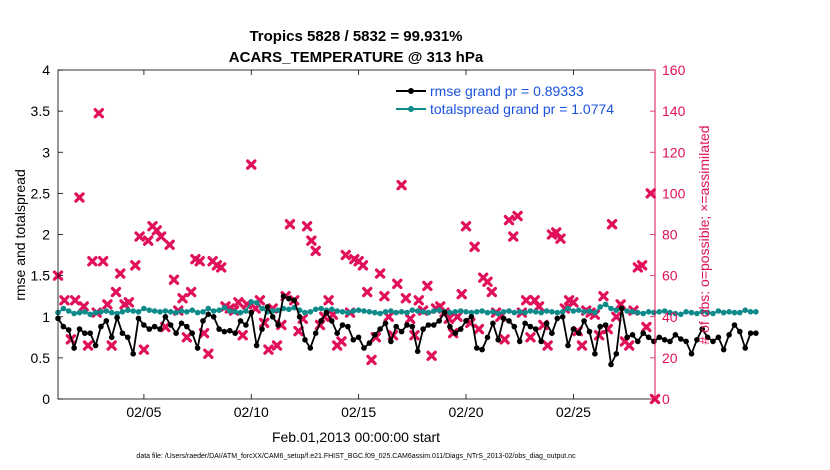 The height and width of the screenshot is (470, 830). What do you see at coordinates (41, 358) in the screenshot?
I see `y-tick-label: 0.5` at bounding box center [41, 358].